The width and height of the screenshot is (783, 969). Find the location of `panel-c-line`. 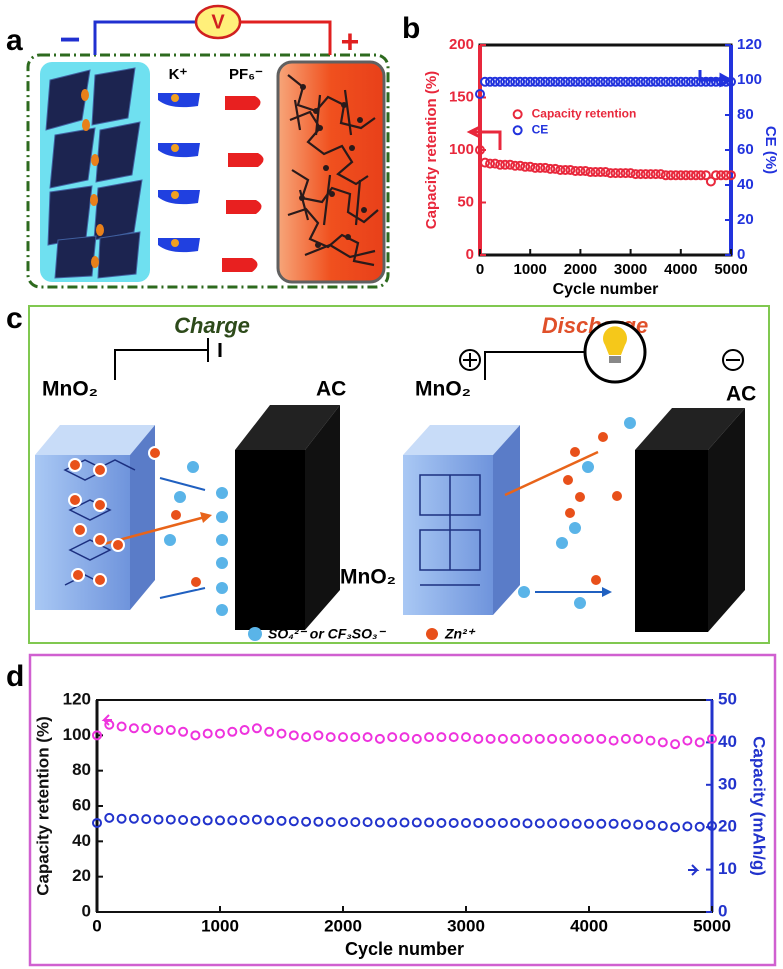

panel-c-line is located at coordinates (182, 593).